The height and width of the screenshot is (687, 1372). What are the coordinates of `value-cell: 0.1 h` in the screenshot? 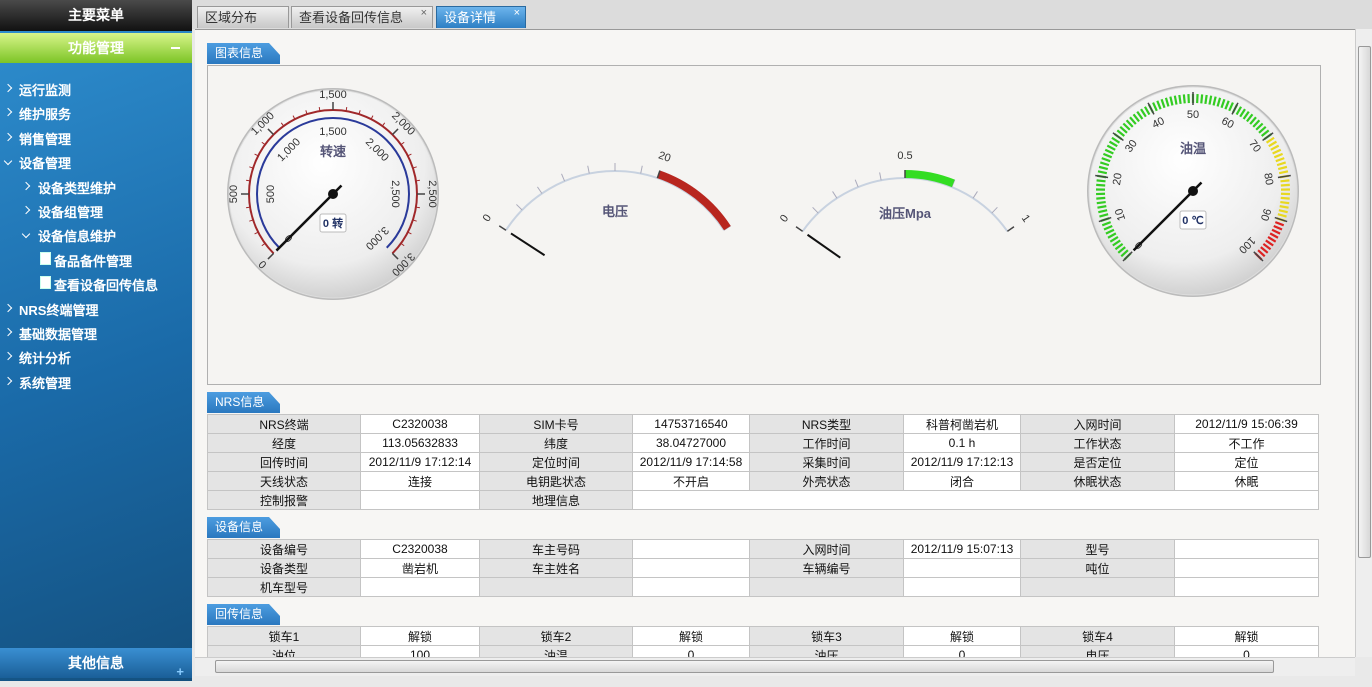 It's located at (962, 443).